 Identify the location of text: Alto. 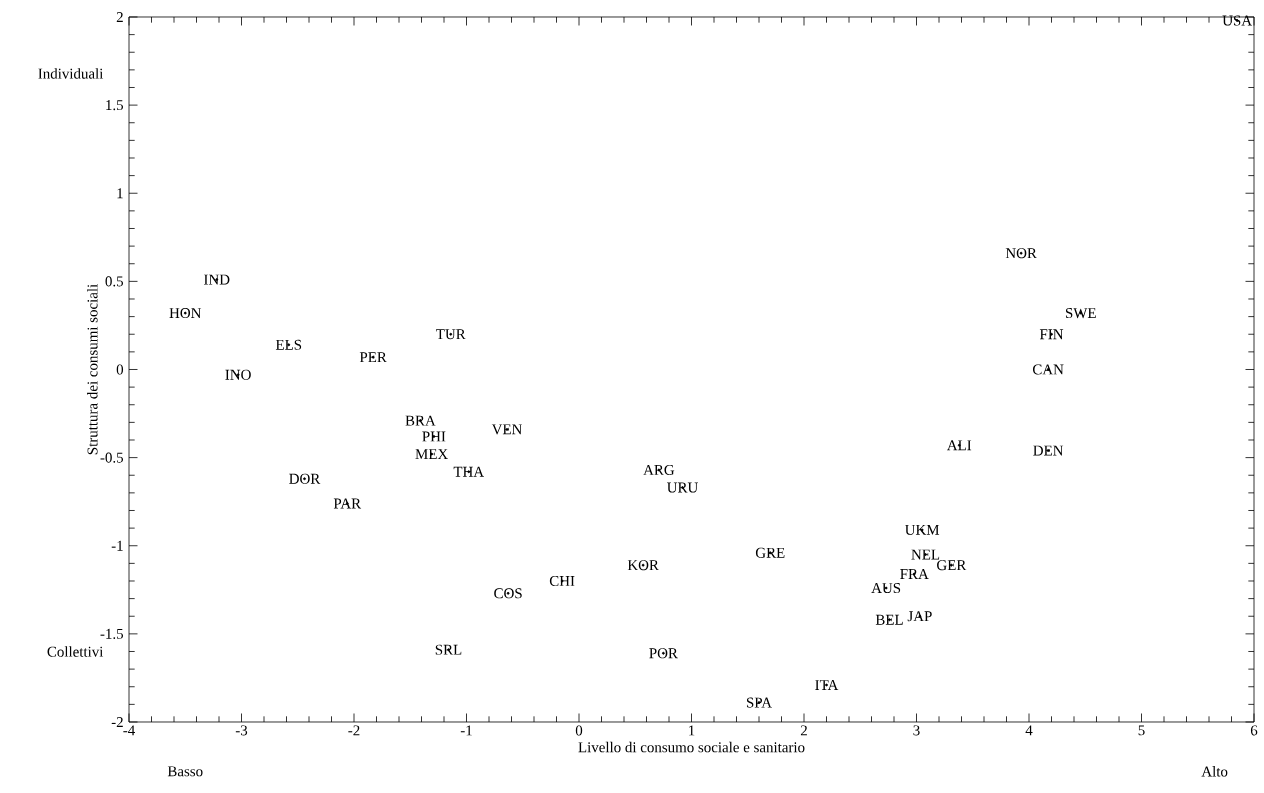
(1214, 771).